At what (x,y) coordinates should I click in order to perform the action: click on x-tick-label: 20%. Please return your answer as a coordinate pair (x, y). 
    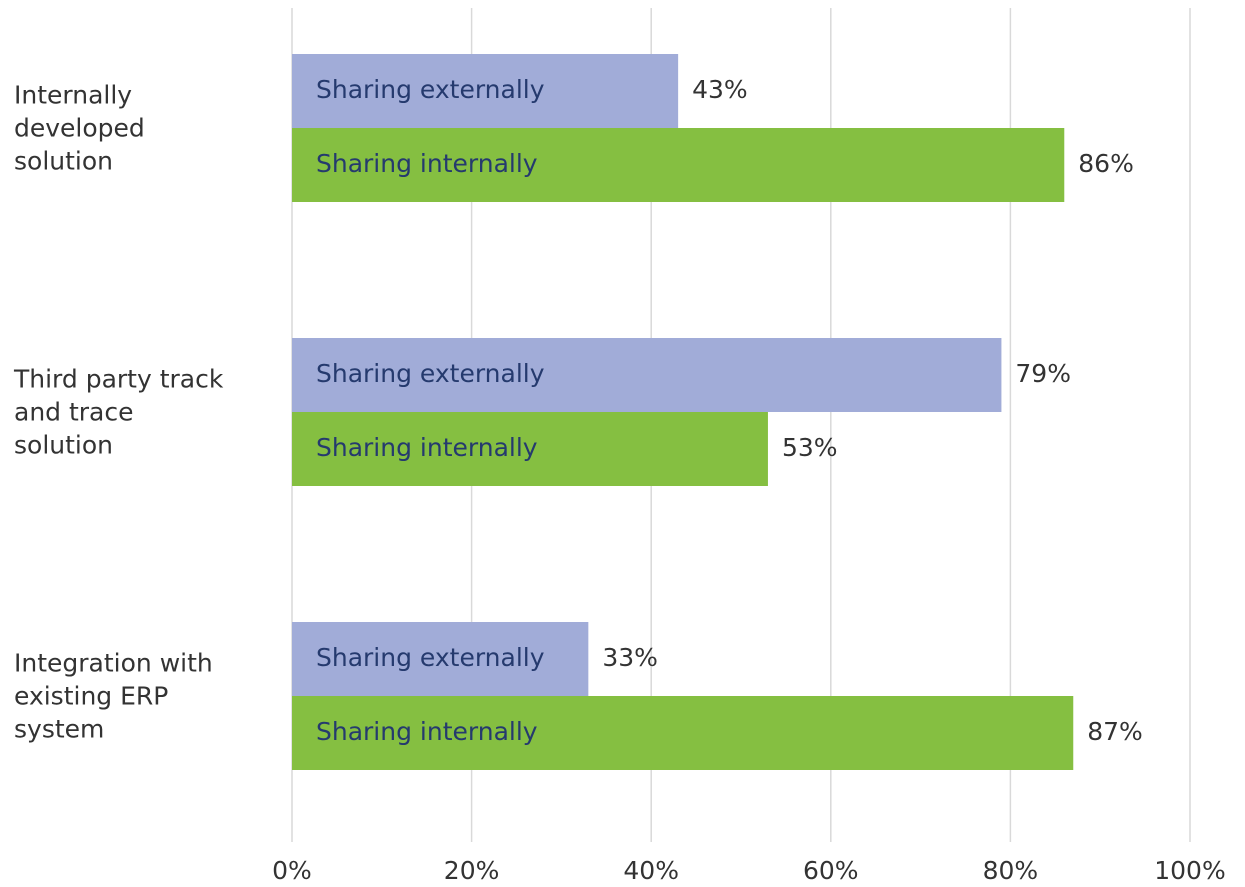
    Looking at the image, I should click on (472, 870).